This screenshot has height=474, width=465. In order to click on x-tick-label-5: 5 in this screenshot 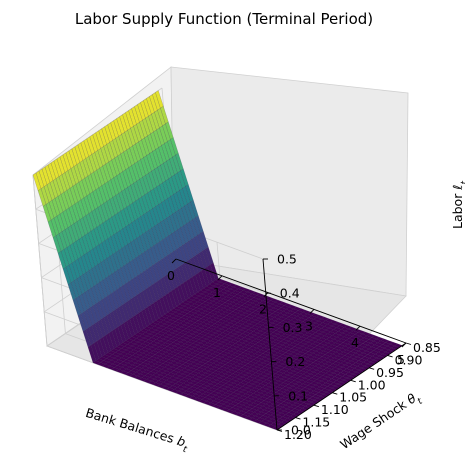, I will do `click(401, 359)`.